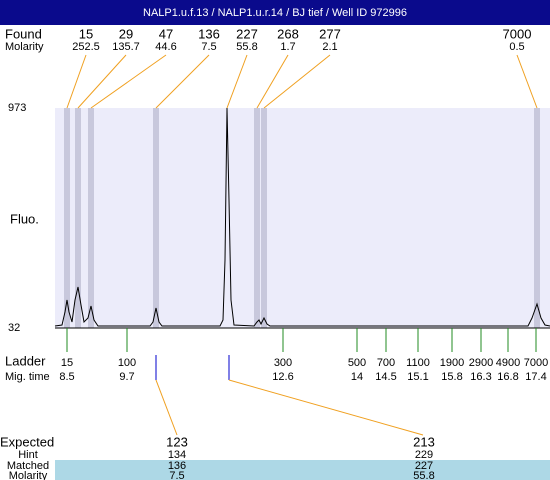 Image resolution: width=550 pixels, height=480 pixels. I want to click on ladder-mig: 16.8, so click(507, 377).